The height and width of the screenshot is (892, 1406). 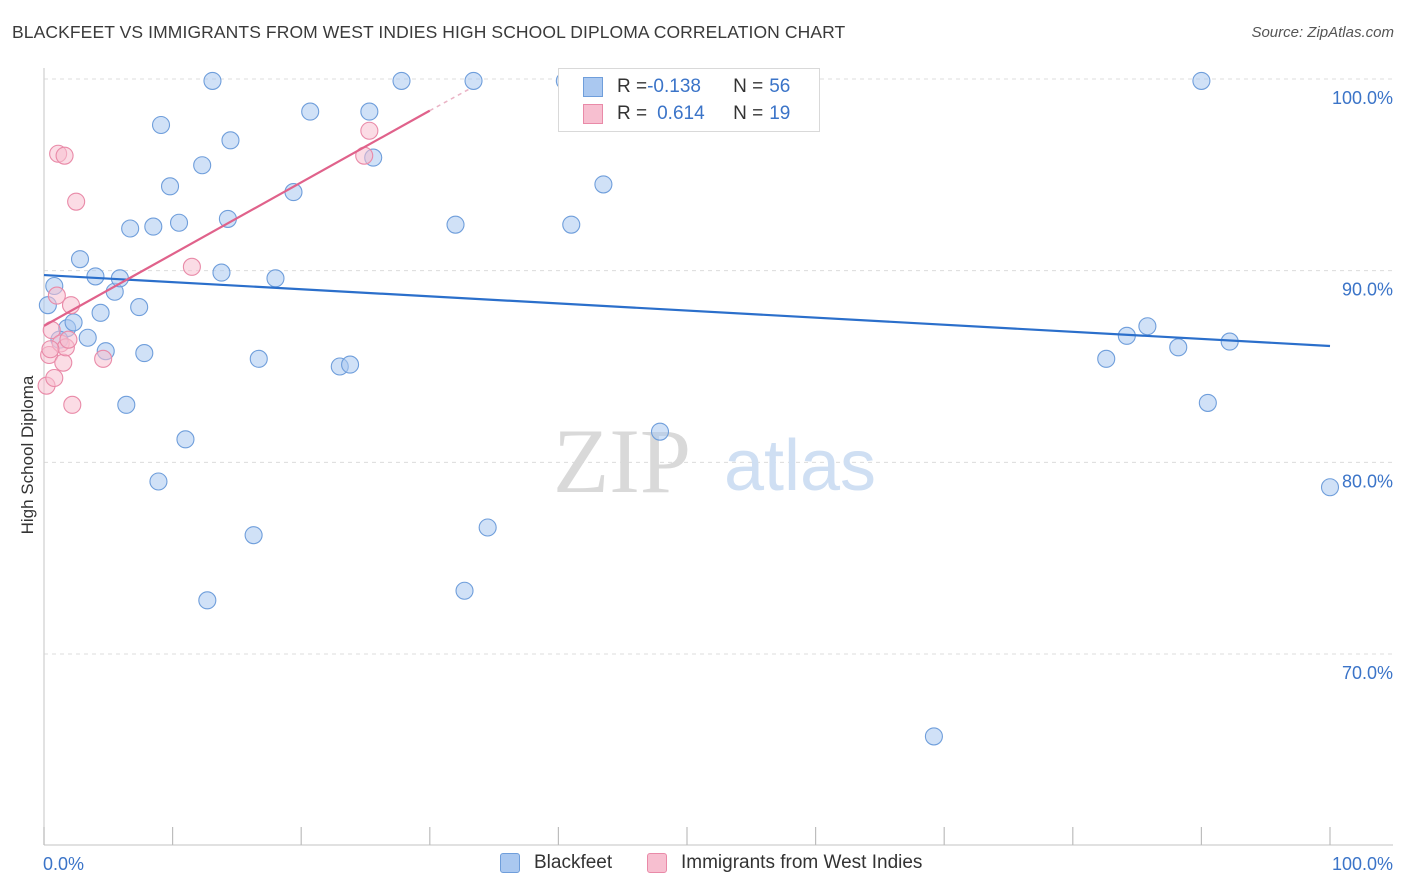 I want to click on series-legend-west-indies: Immigrants from West Indies, so click(x=784, y=863).